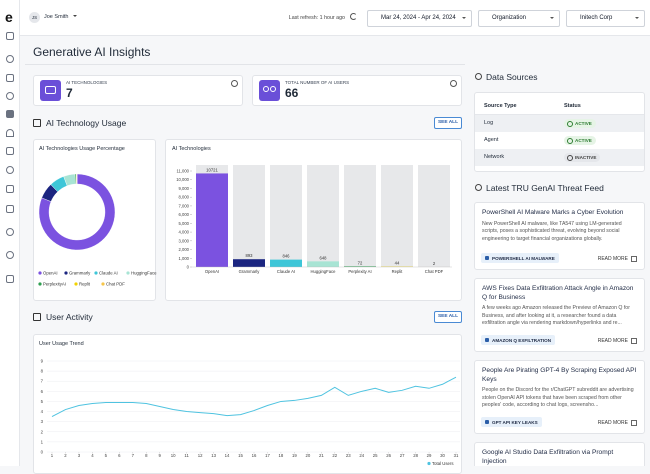  Describe the element at coordinates (184, 197) in the screenshot. I see `y-tick-label: 8,000` at that location.